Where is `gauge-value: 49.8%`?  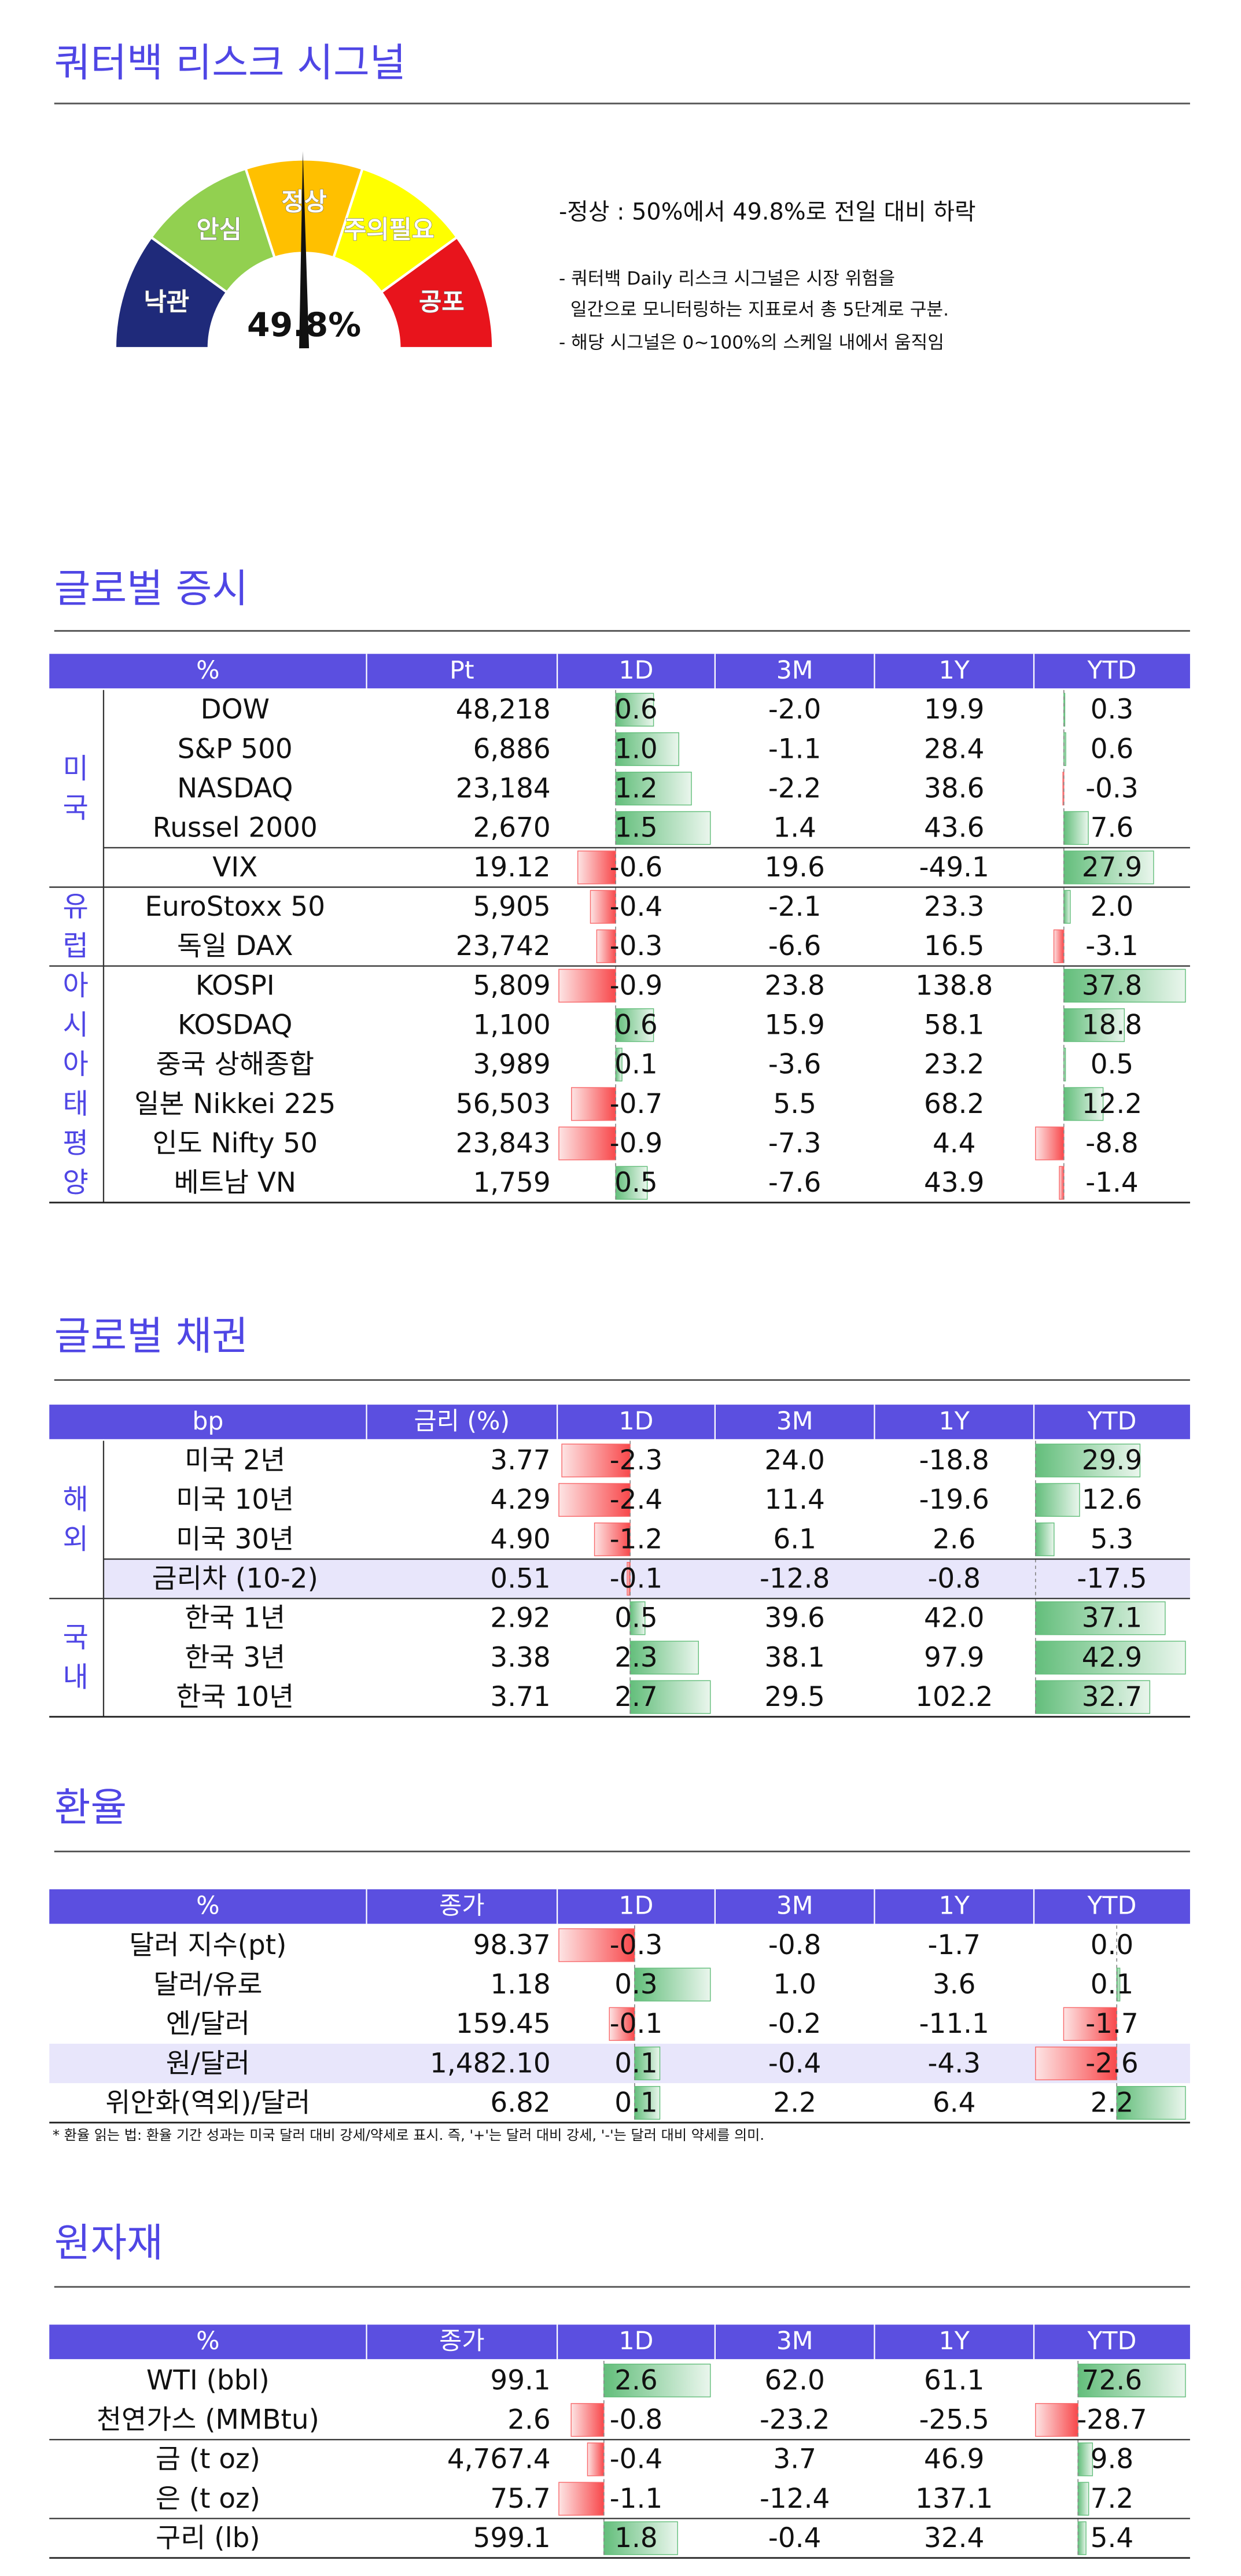
gauge-value: 49.8% is located at coordinates (304, 325).